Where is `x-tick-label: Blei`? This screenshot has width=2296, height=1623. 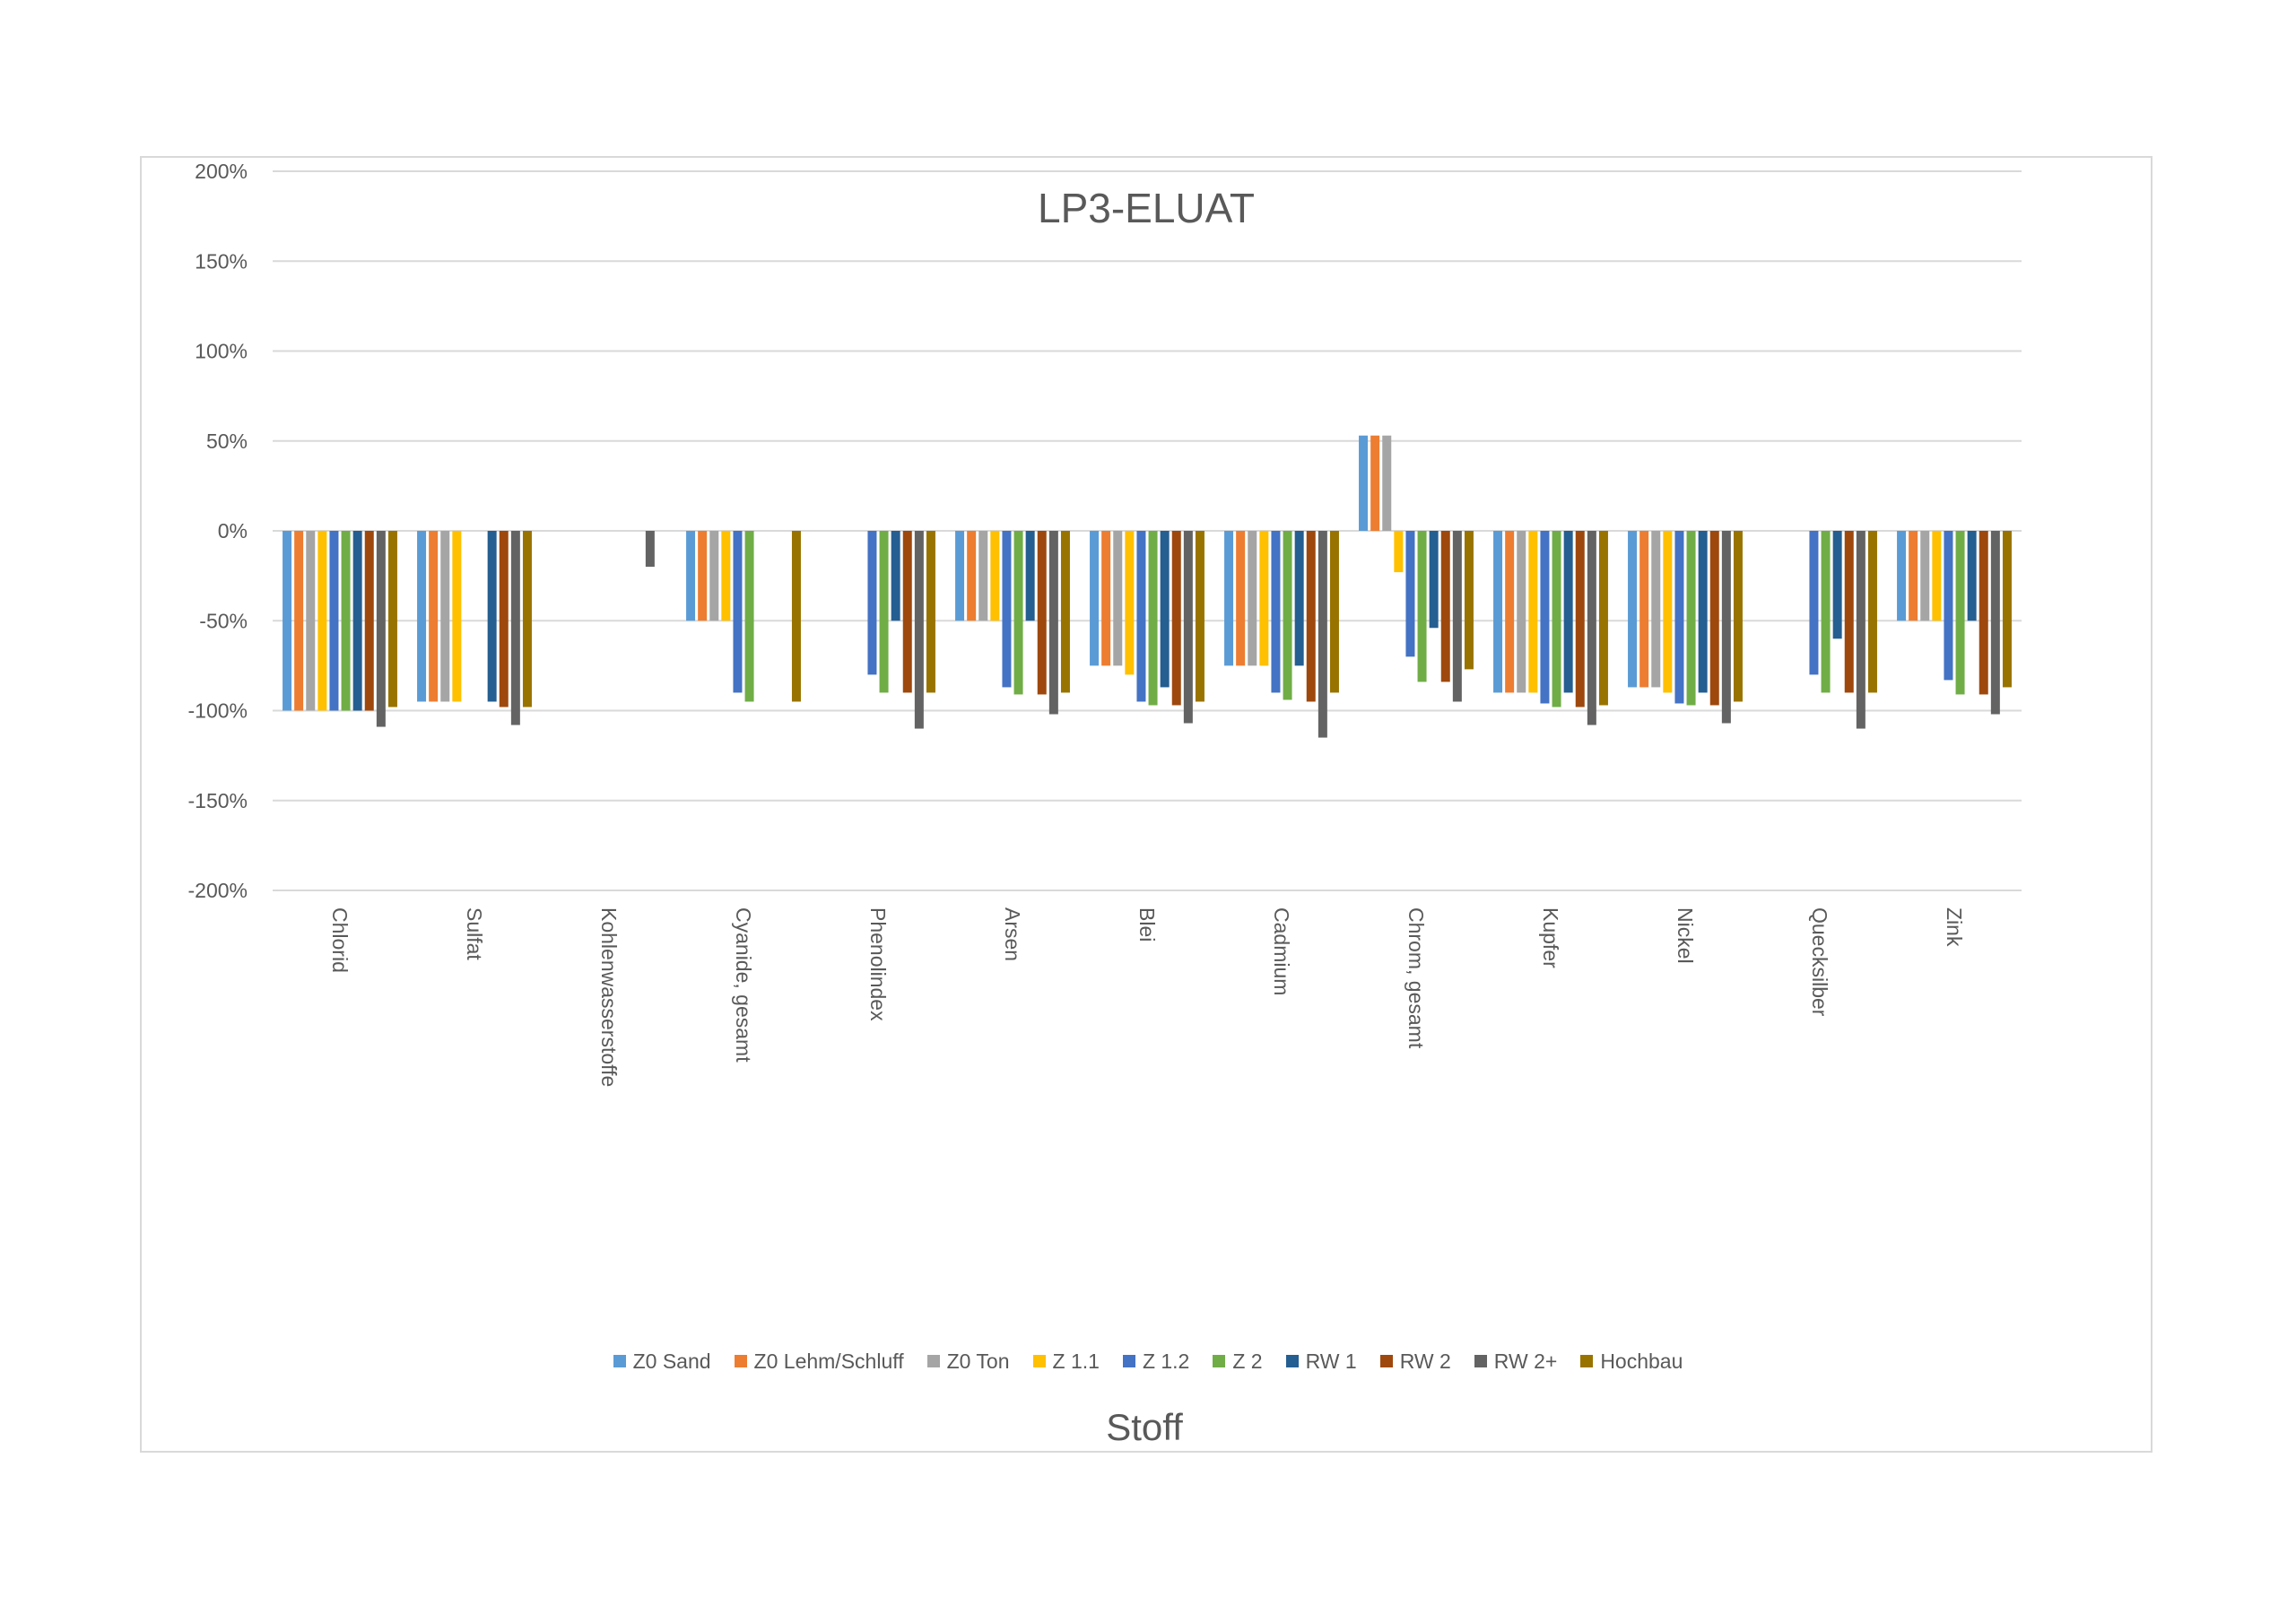 x-tick-label: Blei is located at coordinates (1147, 924).